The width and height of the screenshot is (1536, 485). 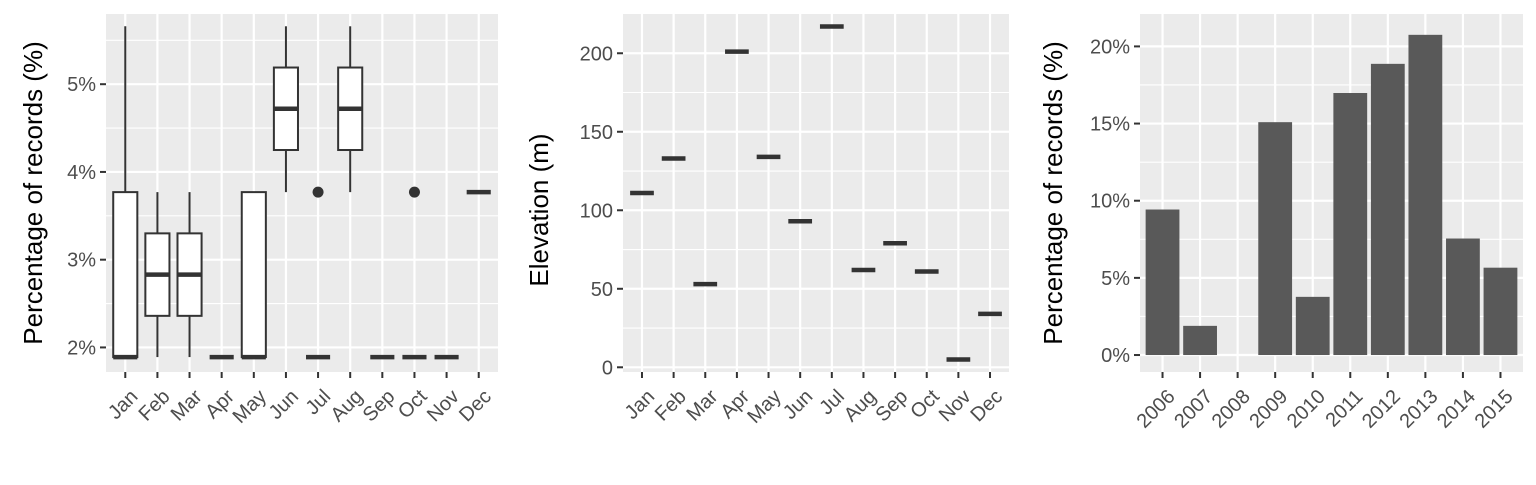 I want to click on y-tick-label: 0%, so click(x=1115, y=356).